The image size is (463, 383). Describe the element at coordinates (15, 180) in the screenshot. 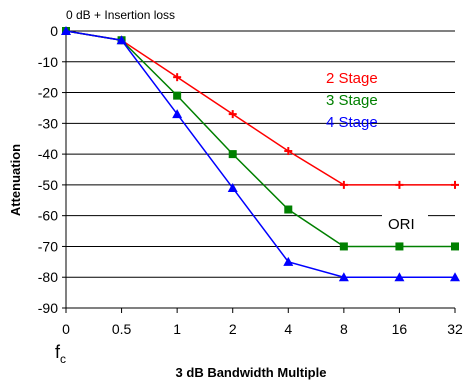

I see `y-axis-title: Attenuation` at that location.